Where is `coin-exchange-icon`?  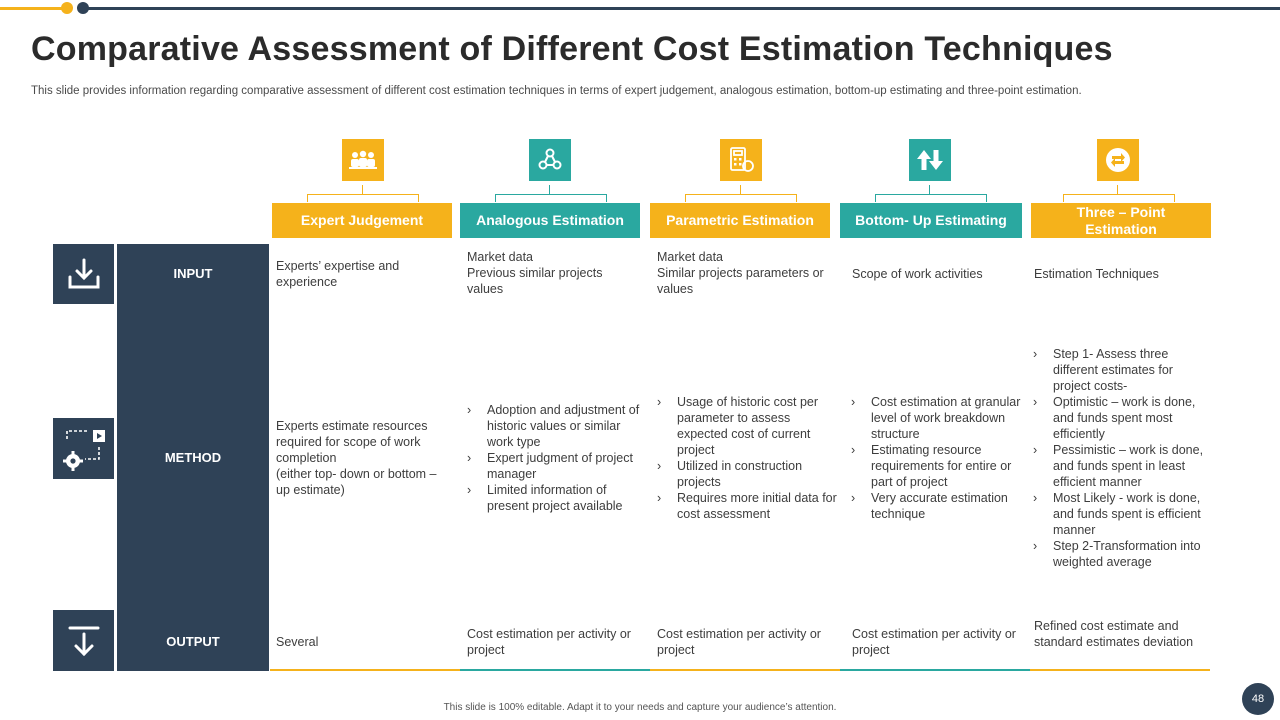
coin-exchange-icon is located at coordinates (1118, 160).